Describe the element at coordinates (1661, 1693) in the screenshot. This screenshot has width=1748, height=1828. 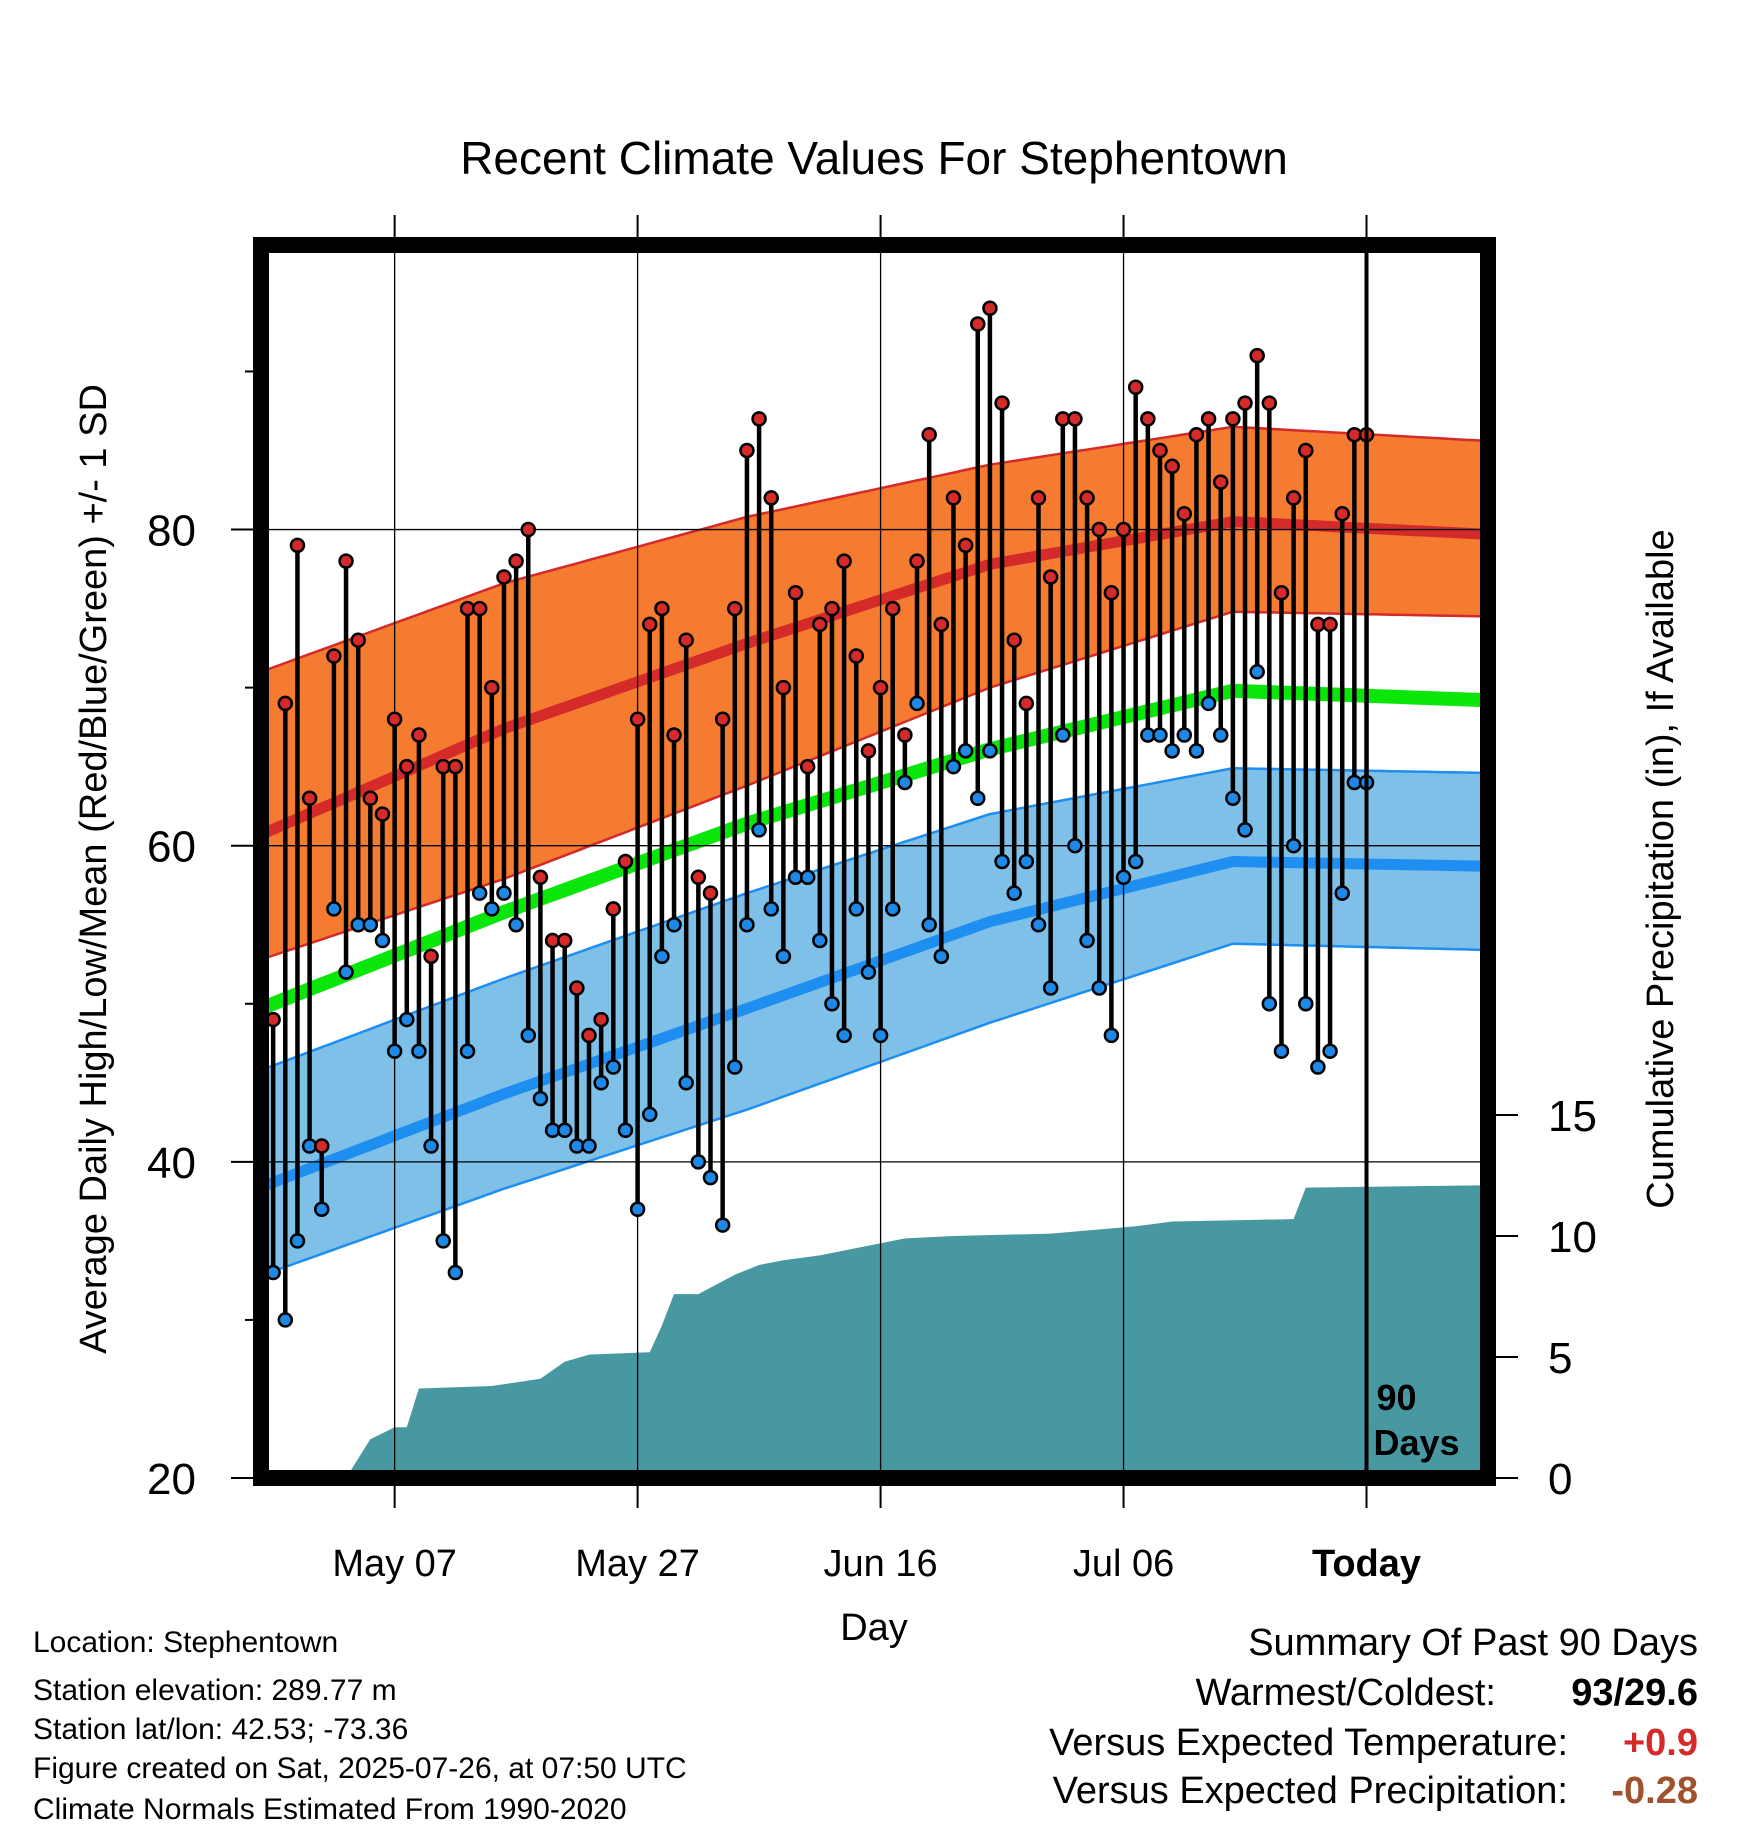
I see `coldest-value: 29.6` at that location.